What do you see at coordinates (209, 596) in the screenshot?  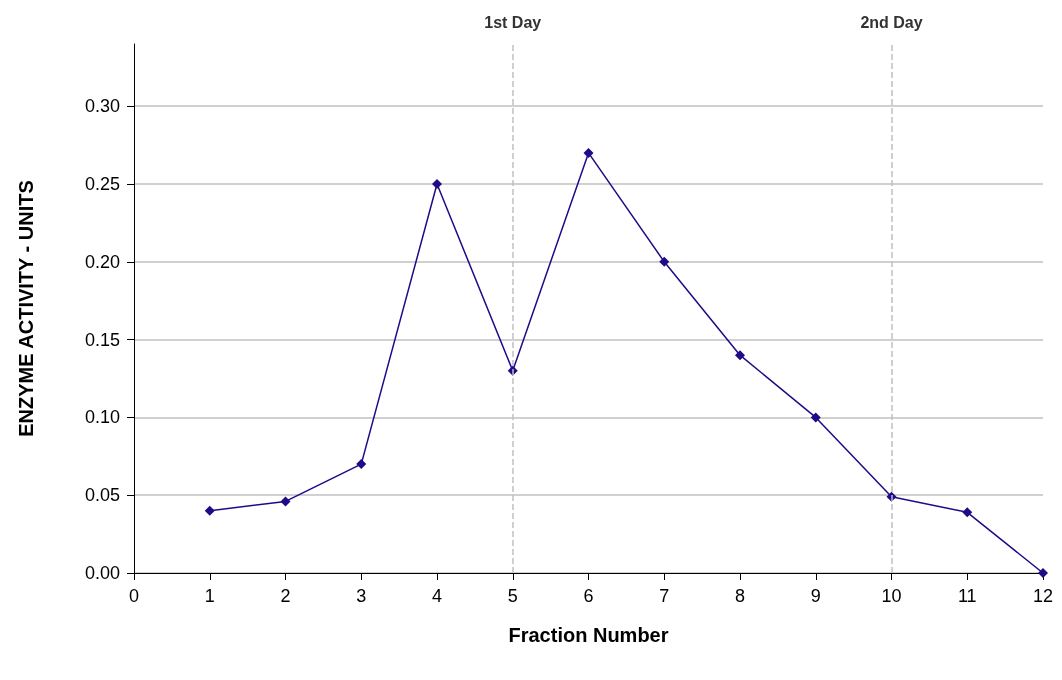 I see `x-tick-label: 1` at bounding box center [209, 596].